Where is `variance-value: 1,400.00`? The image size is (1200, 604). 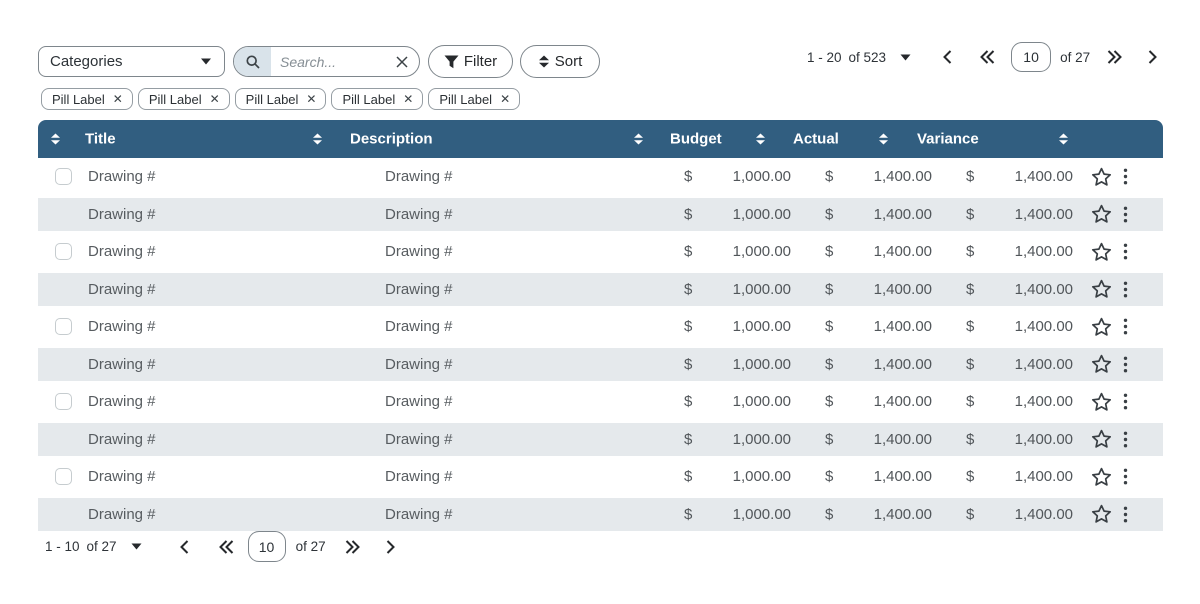 variance-value: 1,400.00 is located at coordinates (1043, 289).